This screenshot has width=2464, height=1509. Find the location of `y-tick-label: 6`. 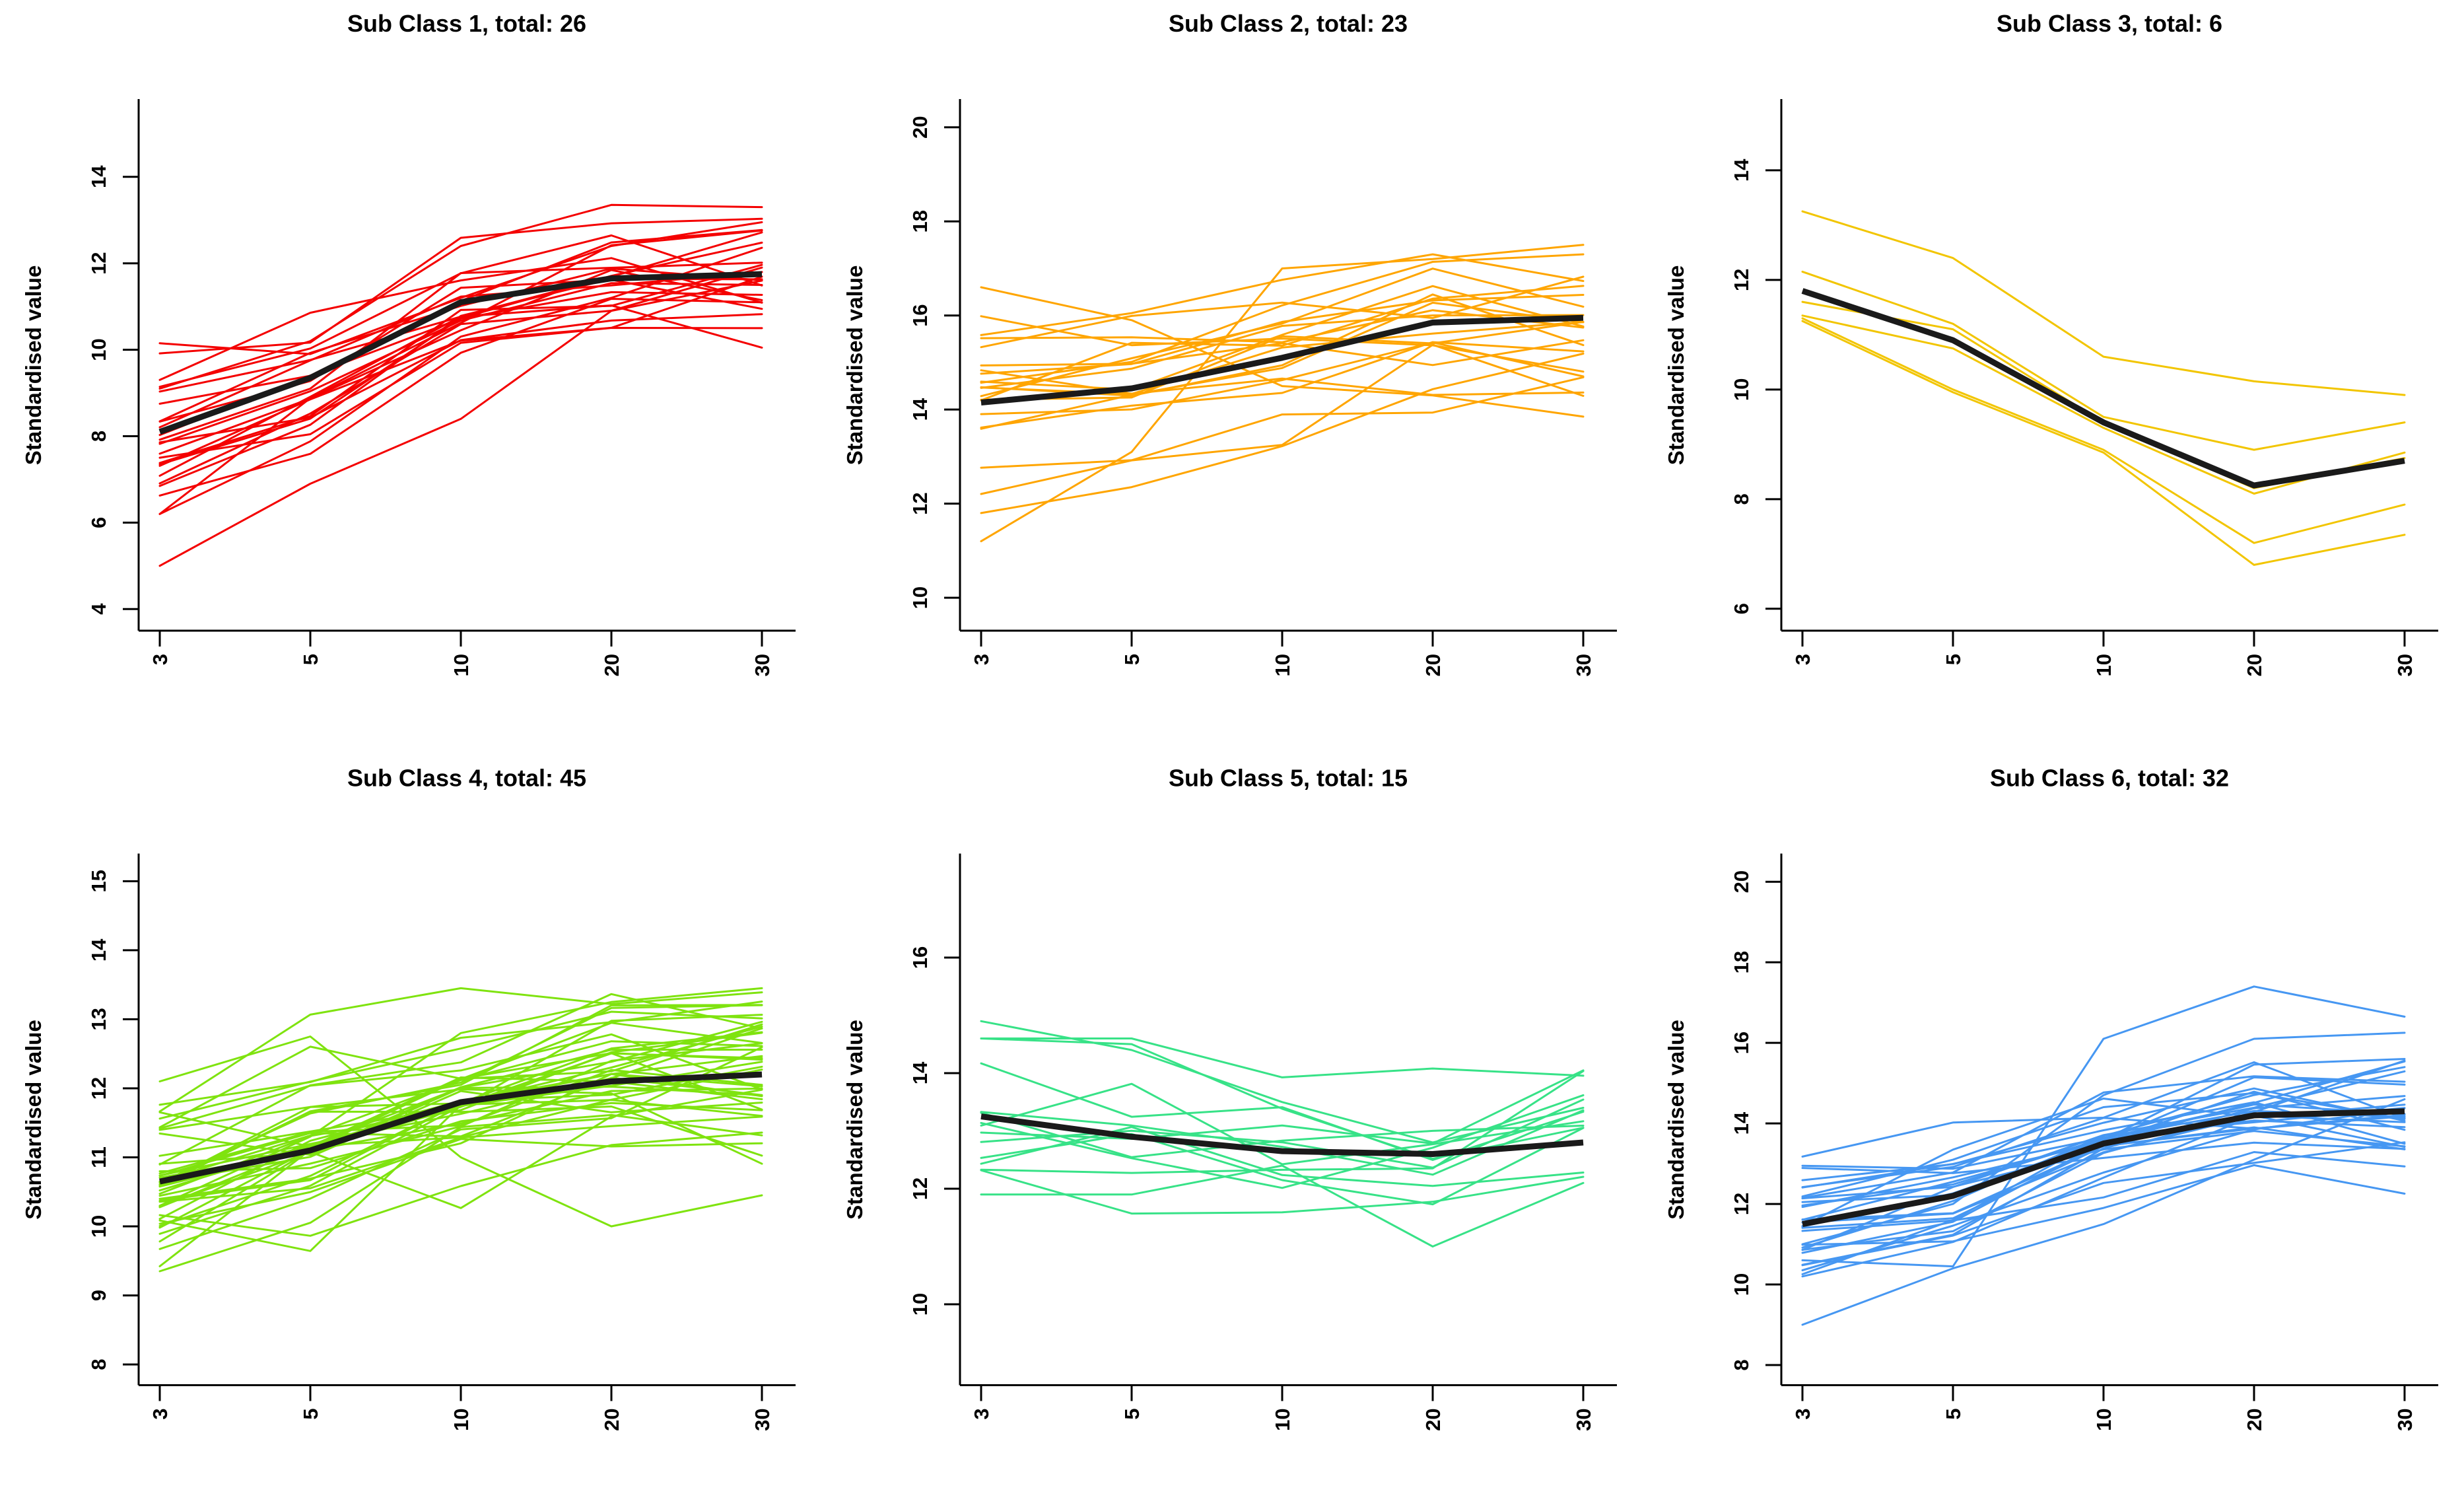

y-tick-label: 6 is located at coordinates (1741, 608).